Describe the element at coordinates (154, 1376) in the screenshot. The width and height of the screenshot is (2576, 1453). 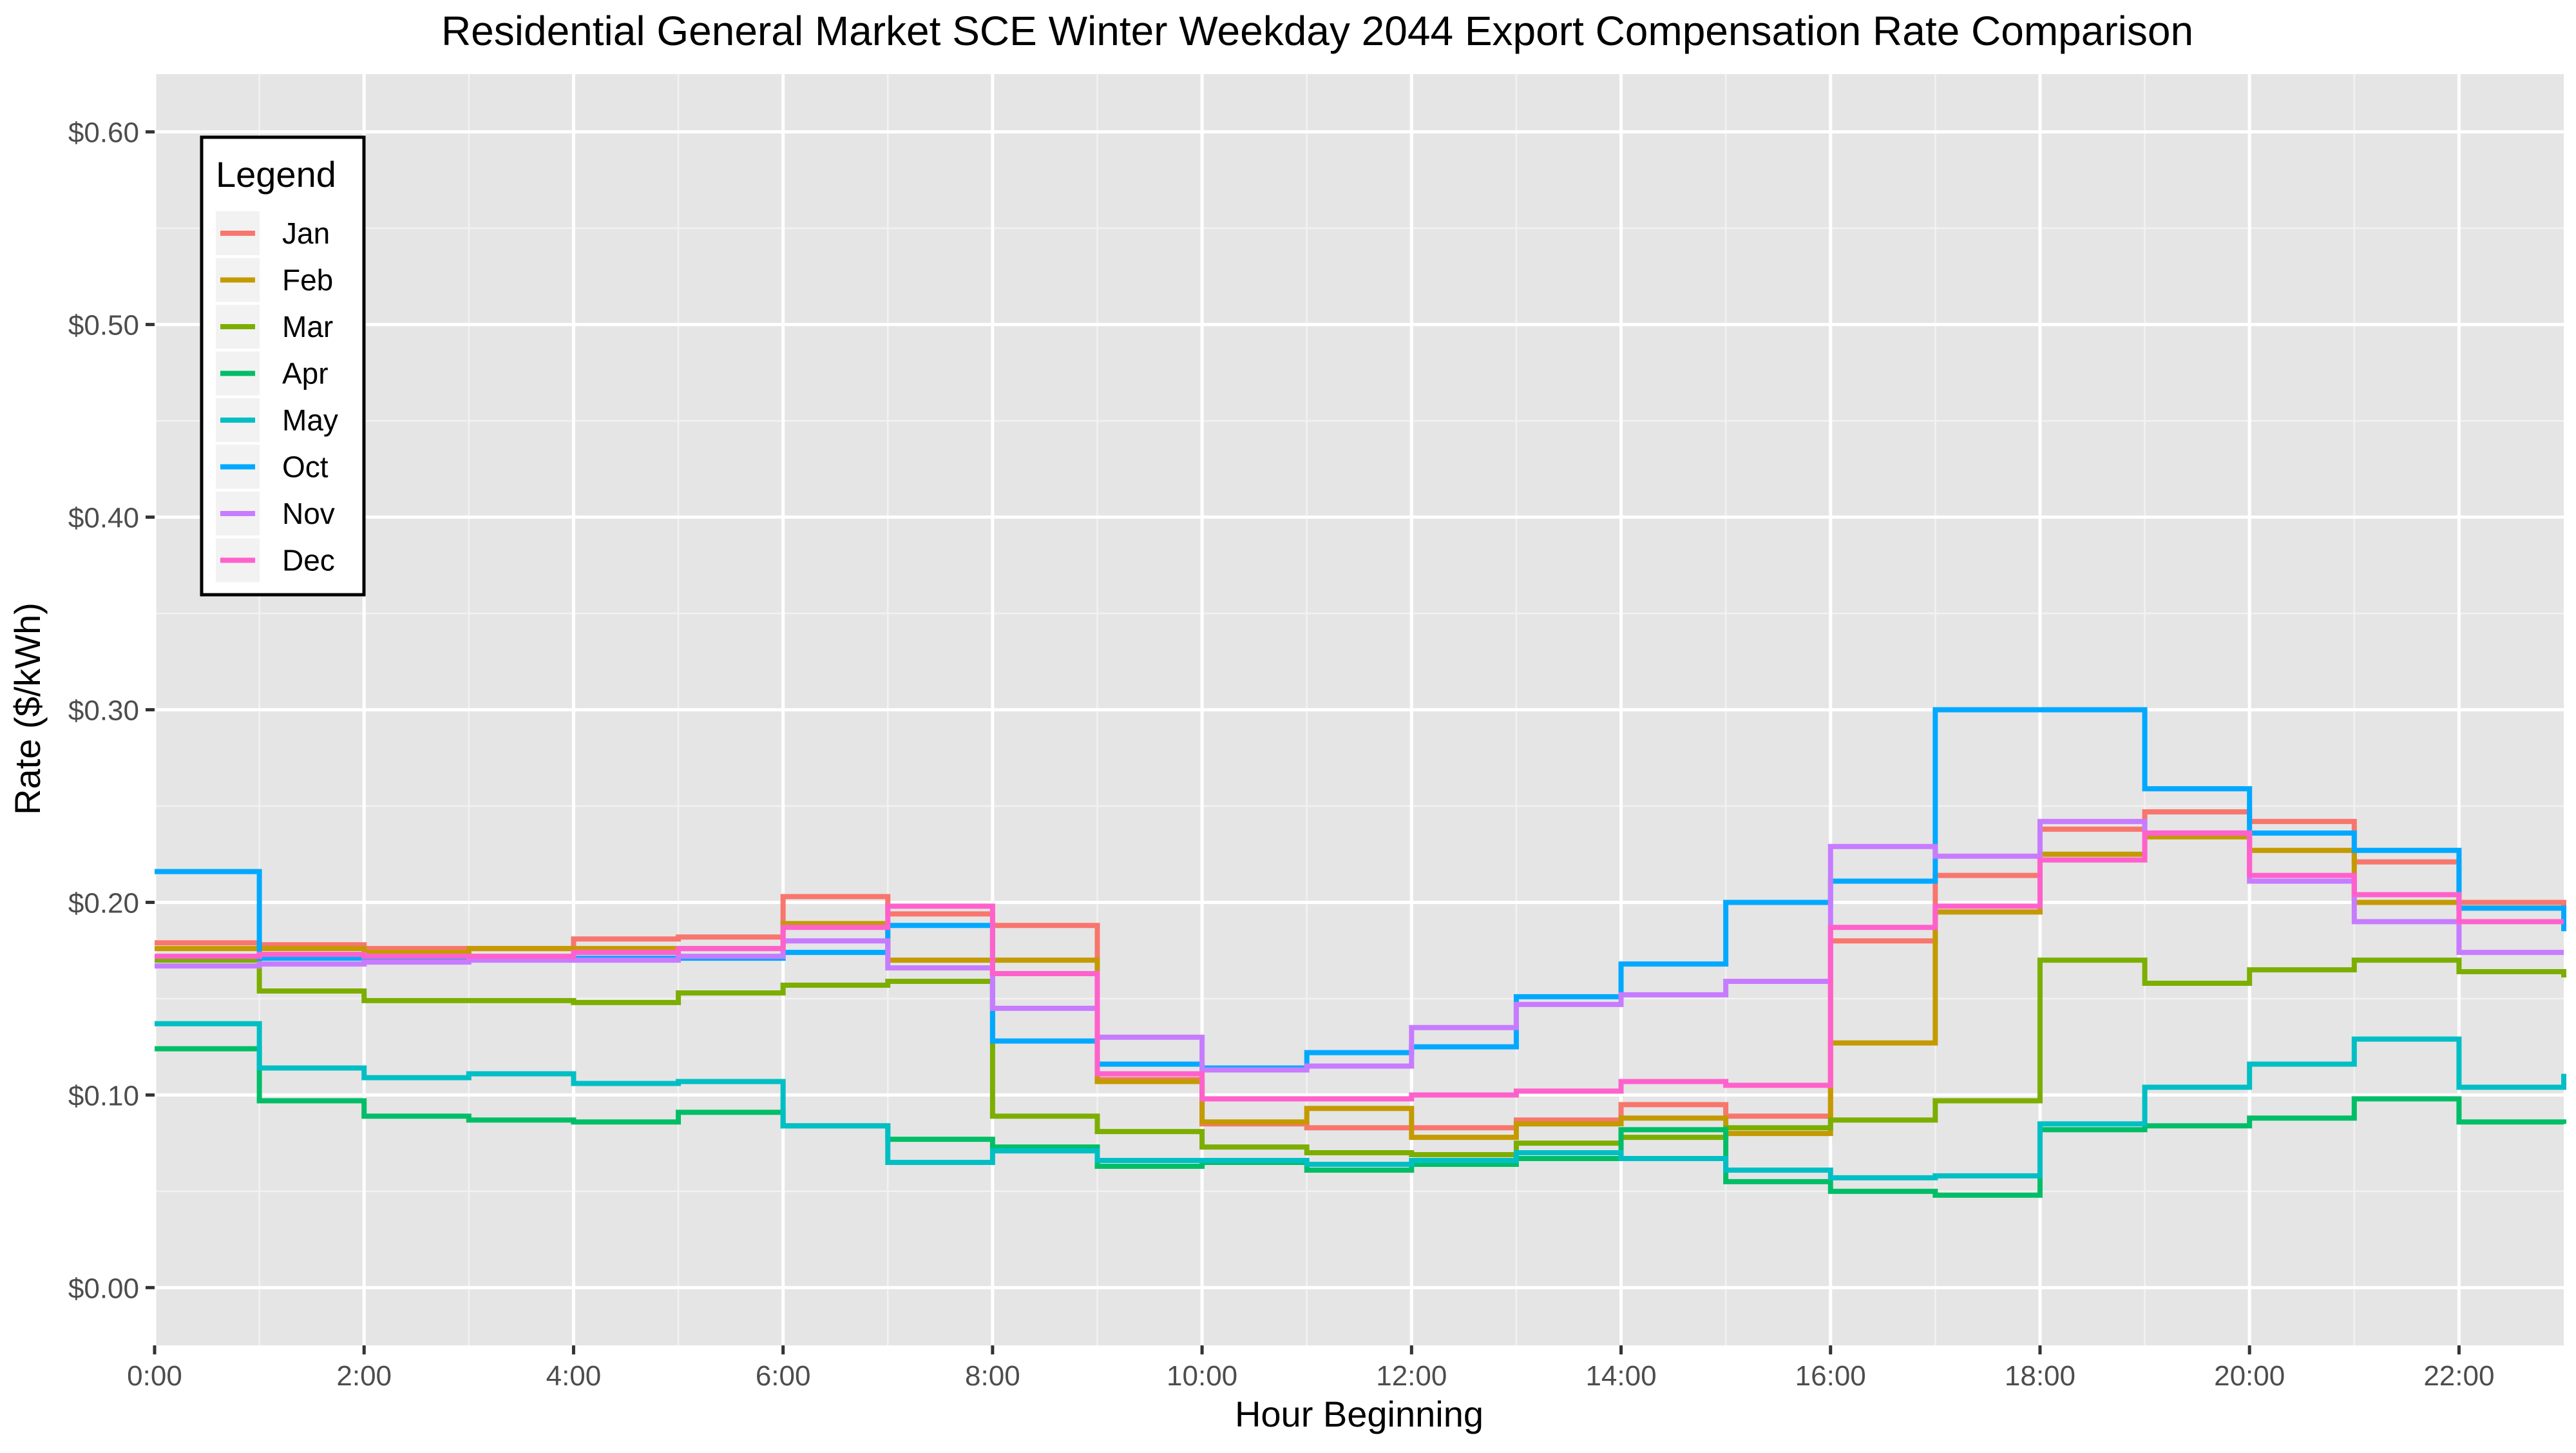
I see `x-tick-label: 0:00` at that location.